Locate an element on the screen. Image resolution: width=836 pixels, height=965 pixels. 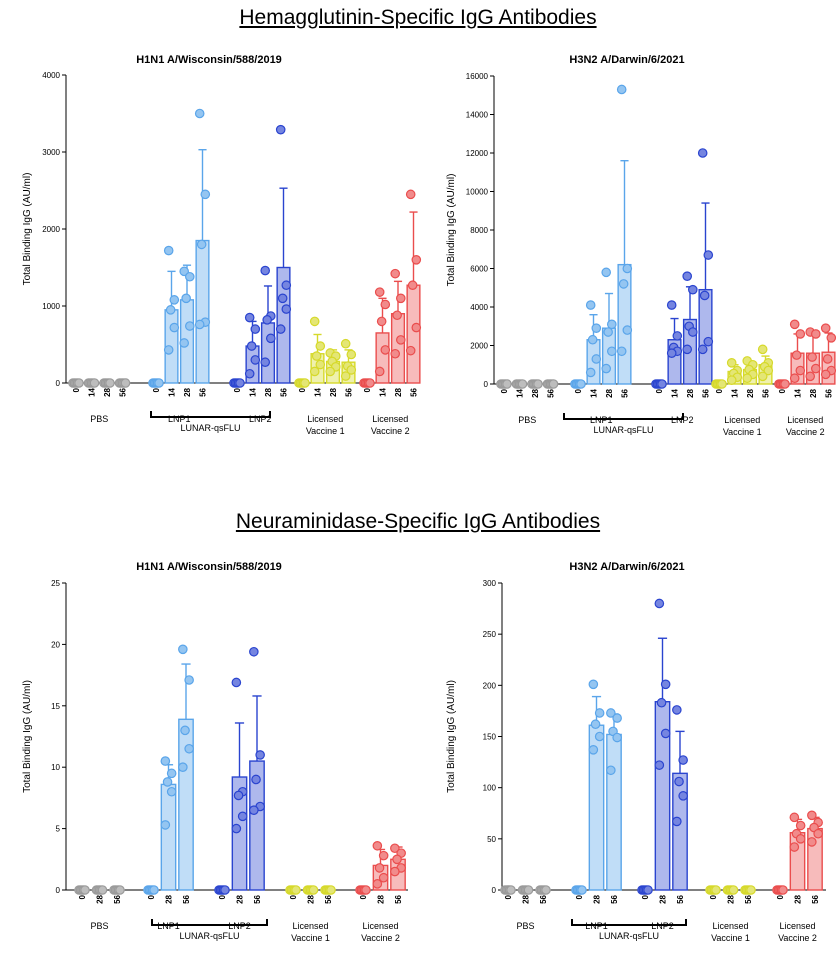
group-label: PBS is located at coordinates (527, 420).